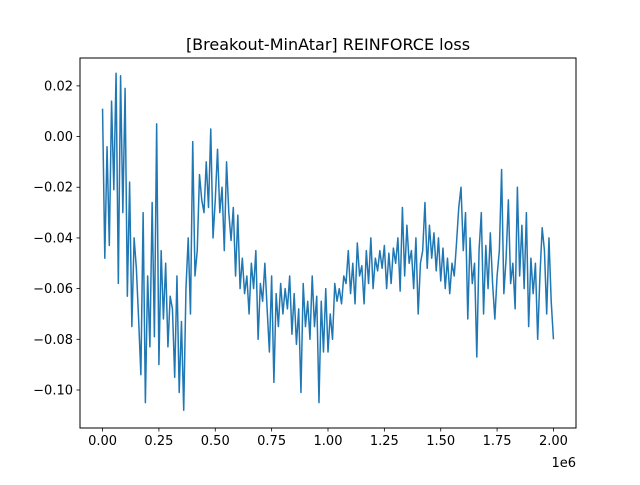  Describe the element at coordinates (497, 441) in the screenshot. I see `x-tick-label: 1.75` at that location.